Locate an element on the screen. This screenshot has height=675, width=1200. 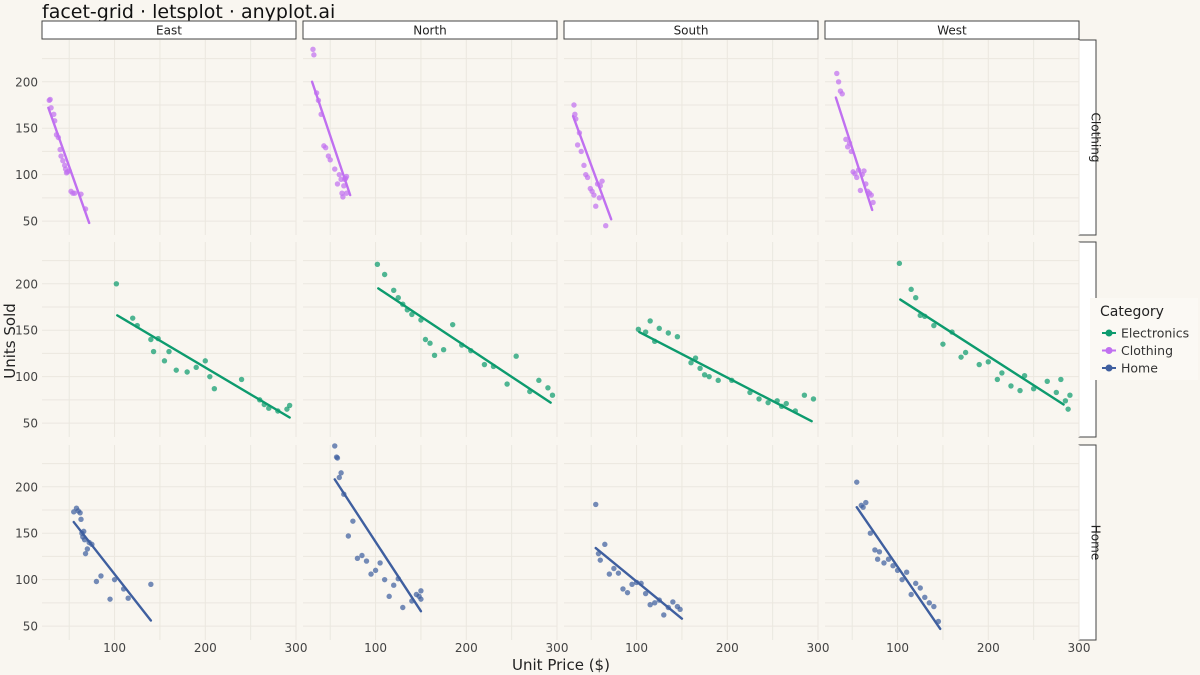
facet-panel-home-east is located at coordinates (112, 563).